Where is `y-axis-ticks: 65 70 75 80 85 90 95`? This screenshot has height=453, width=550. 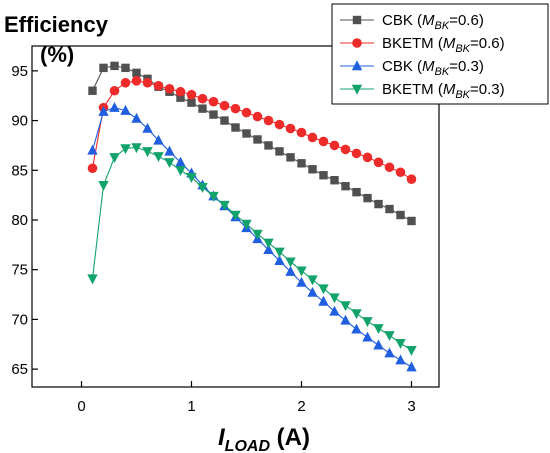
y-axis-ticks: 65 70 75 80 85 90 95 is located at coordinates (24, 220).